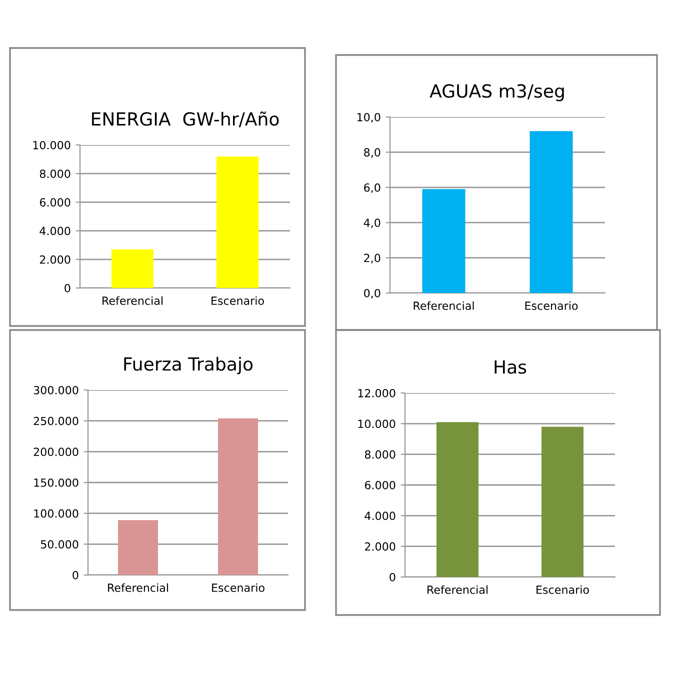 This screenshot has width=687, height=700. I want to click on y-tick-label: 6,0, so click(372, 188).